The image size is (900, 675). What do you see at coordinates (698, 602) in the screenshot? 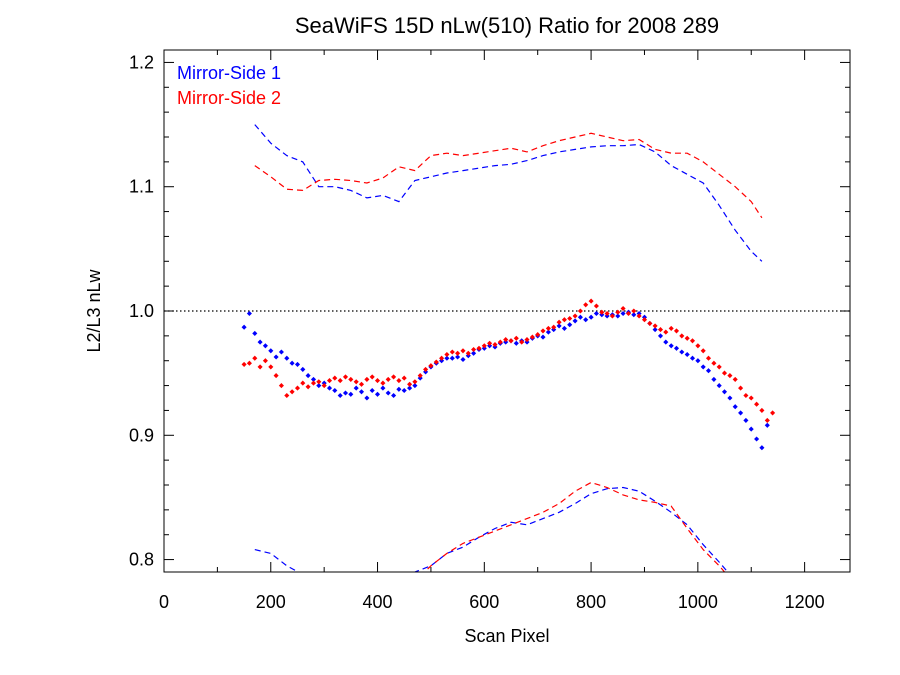
I see `x-tick-label: 1000` at bounding box center [698, 602].